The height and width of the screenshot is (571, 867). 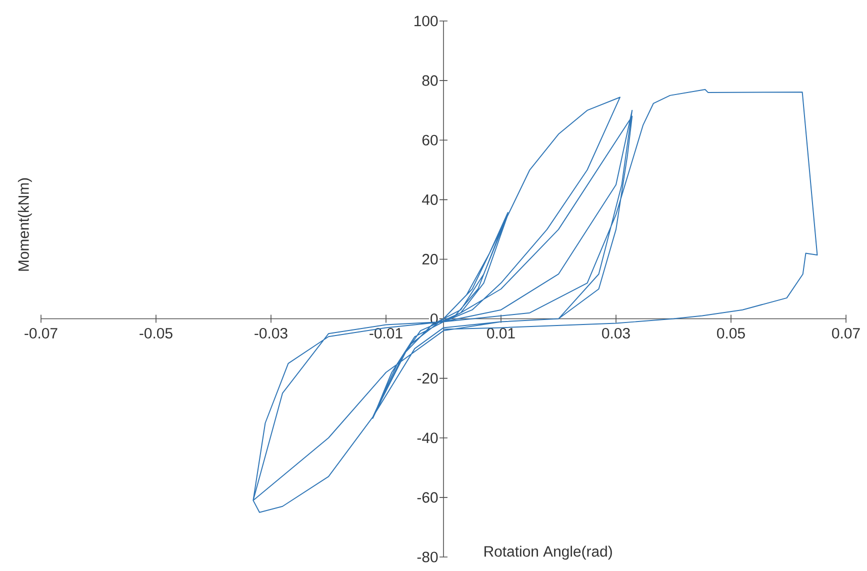 I want to click on x-axis-title: Rotation Angle(rad), so click(x=548, y=553).